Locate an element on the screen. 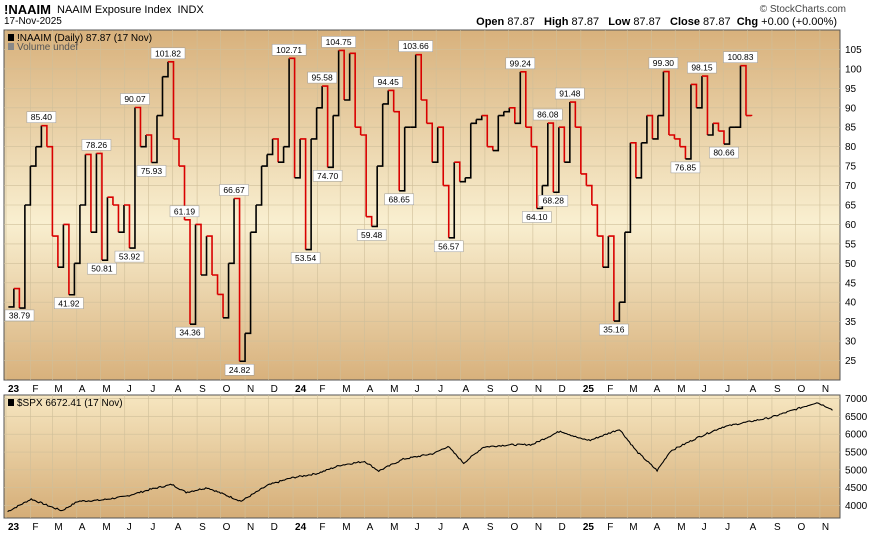 The height and width of the screenshot is (538, 879). chg-value: +0.00 (+0.00%) is located at coordinates (799, 22).